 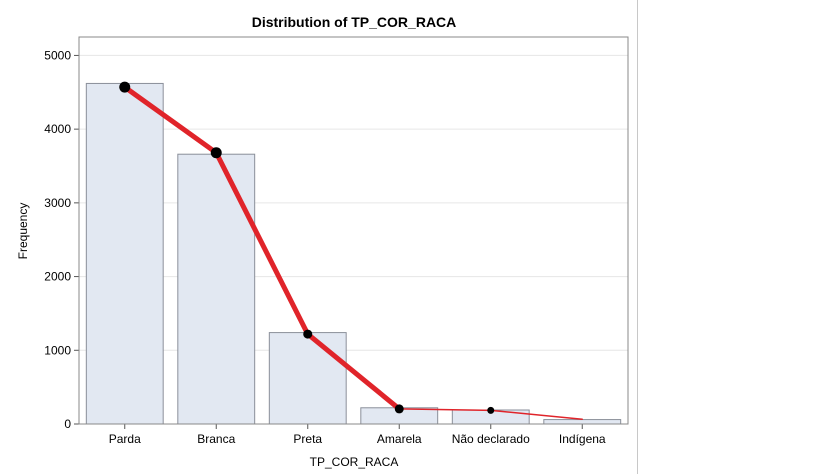 I want to click on x-tick-label: Amarela, so click(x=399, y=439).